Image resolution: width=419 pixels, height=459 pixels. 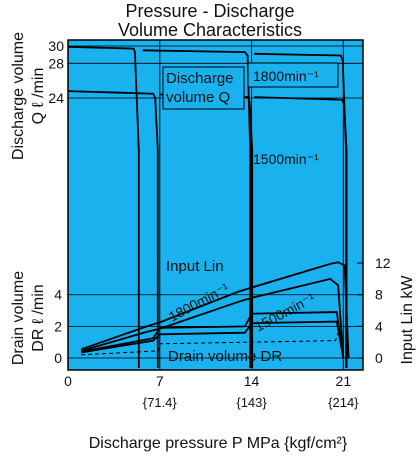 I want to click on x-tick-label: 21, so click(x=344, y=381).